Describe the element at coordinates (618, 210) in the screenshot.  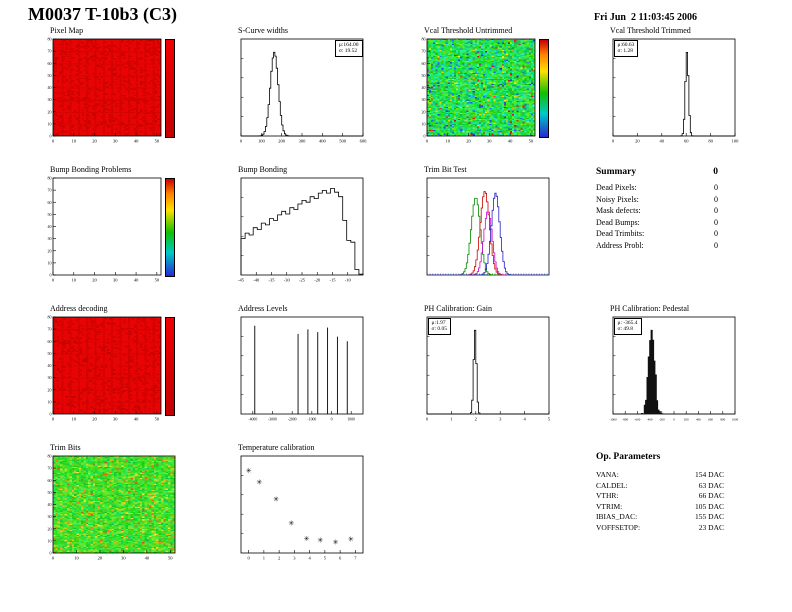
I see `summary-label: Mask defects:` at that location.